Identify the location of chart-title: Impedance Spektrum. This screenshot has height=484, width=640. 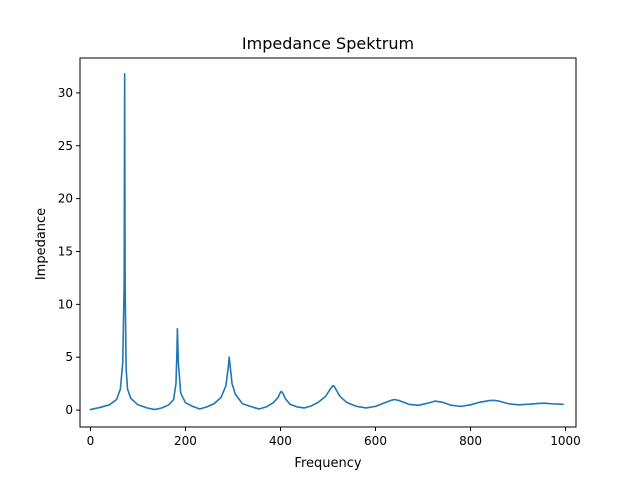
(328, 43).